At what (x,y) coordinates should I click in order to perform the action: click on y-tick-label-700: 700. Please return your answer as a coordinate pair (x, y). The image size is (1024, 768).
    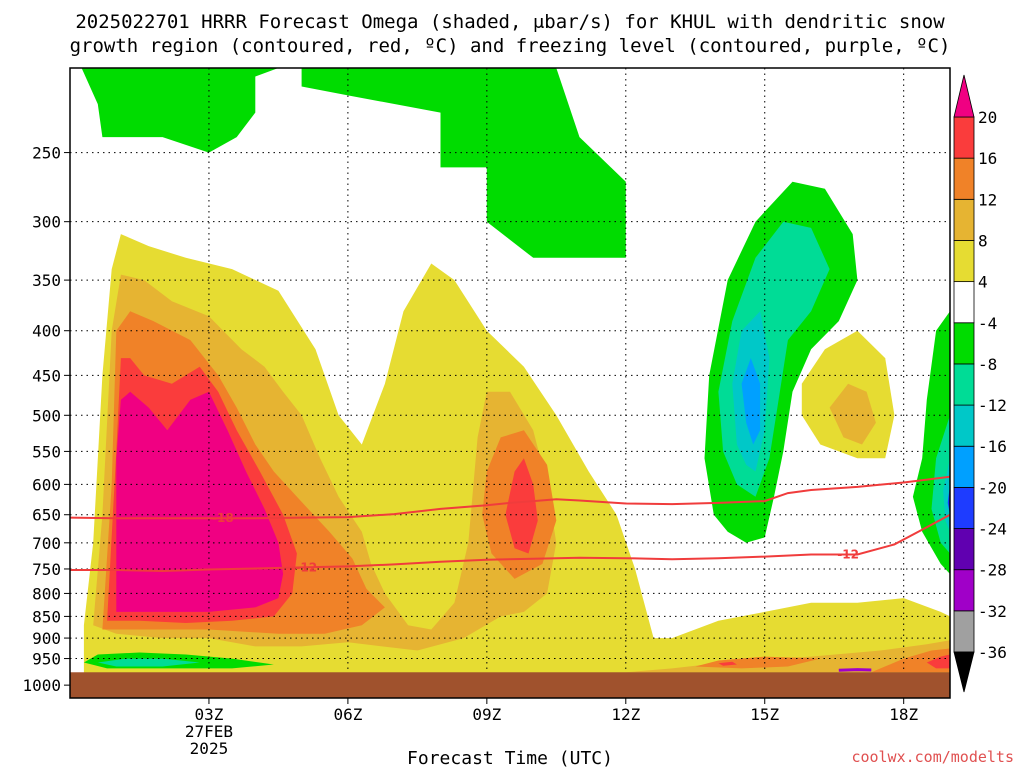
    Looking at the image, I should click on (46, 543).